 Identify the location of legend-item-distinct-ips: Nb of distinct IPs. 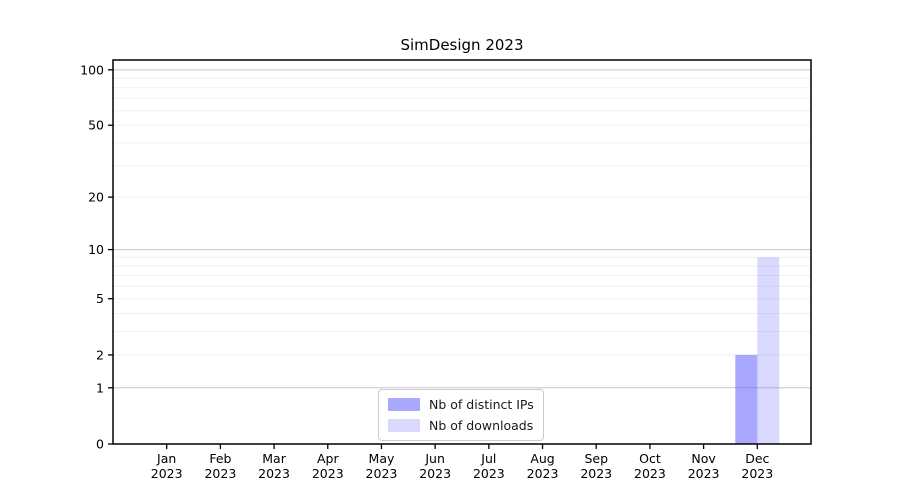
(461, 404).